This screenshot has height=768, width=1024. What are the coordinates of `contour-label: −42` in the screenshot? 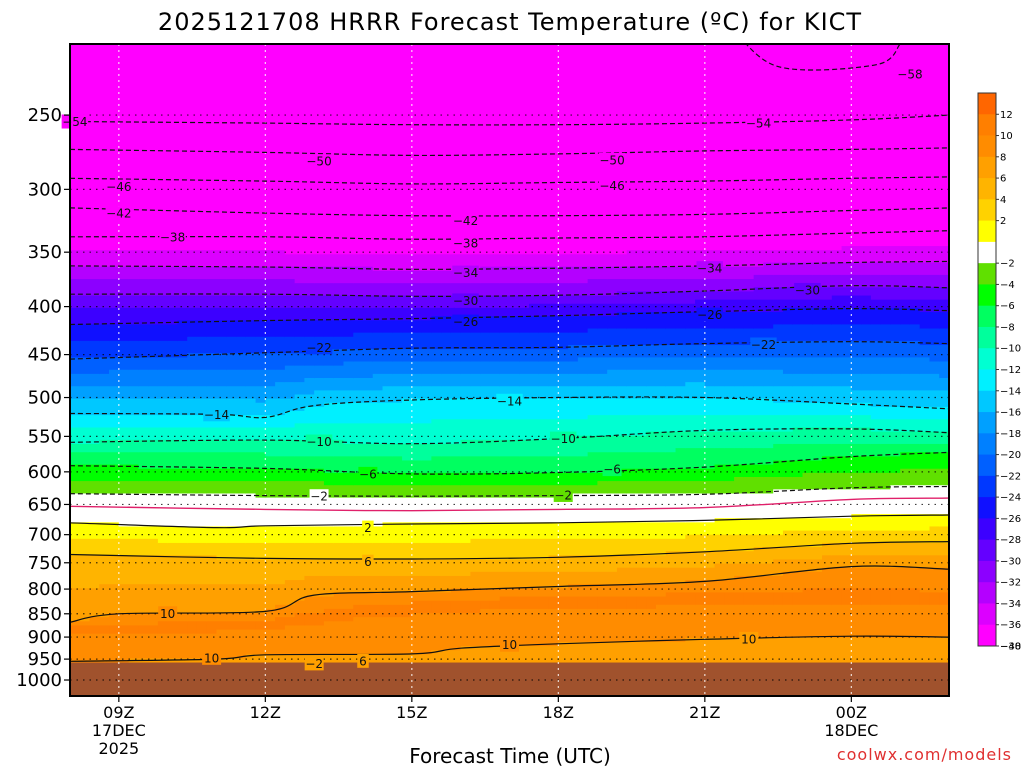 It's located at (118, 214).